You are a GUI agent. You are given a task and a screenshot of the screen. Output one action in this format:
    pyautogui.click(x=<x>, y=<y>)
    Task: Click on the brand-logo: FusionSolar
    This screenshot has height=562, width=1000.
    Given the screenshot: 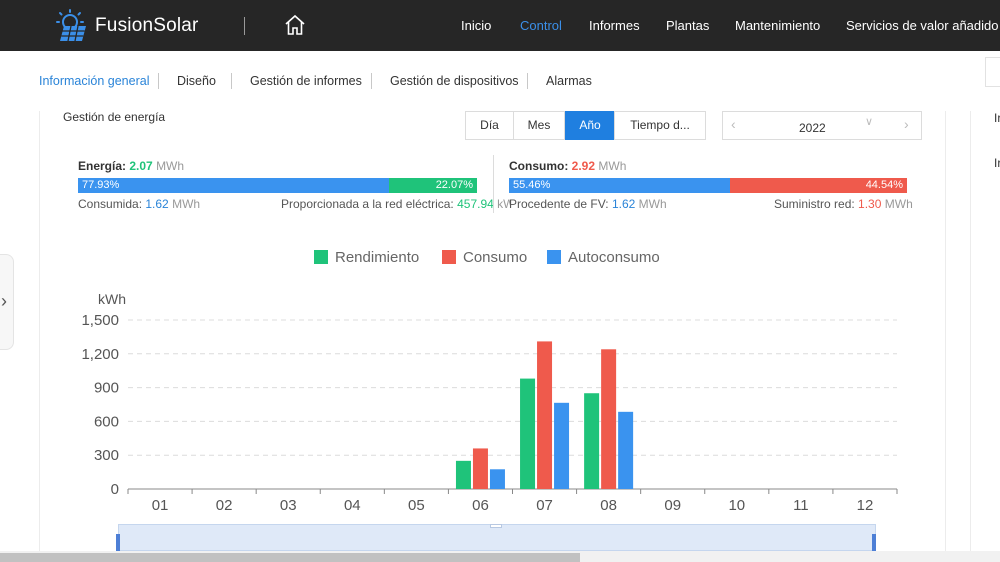 What is the action you would take?
    pyautogui.click(x=127, y=26)
    